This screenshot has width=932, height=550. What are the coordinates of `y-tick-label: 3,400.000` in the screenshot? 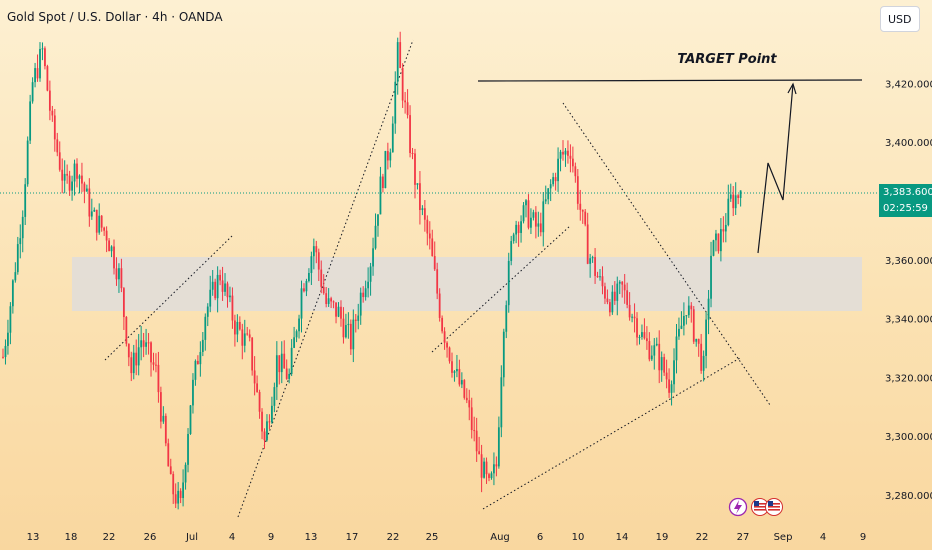 It's located at (908, 143).